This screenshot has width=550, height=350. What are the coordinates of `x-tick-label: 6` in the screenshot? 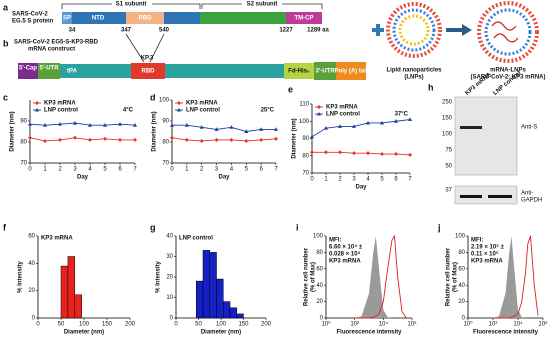 It's located at (396, 180).